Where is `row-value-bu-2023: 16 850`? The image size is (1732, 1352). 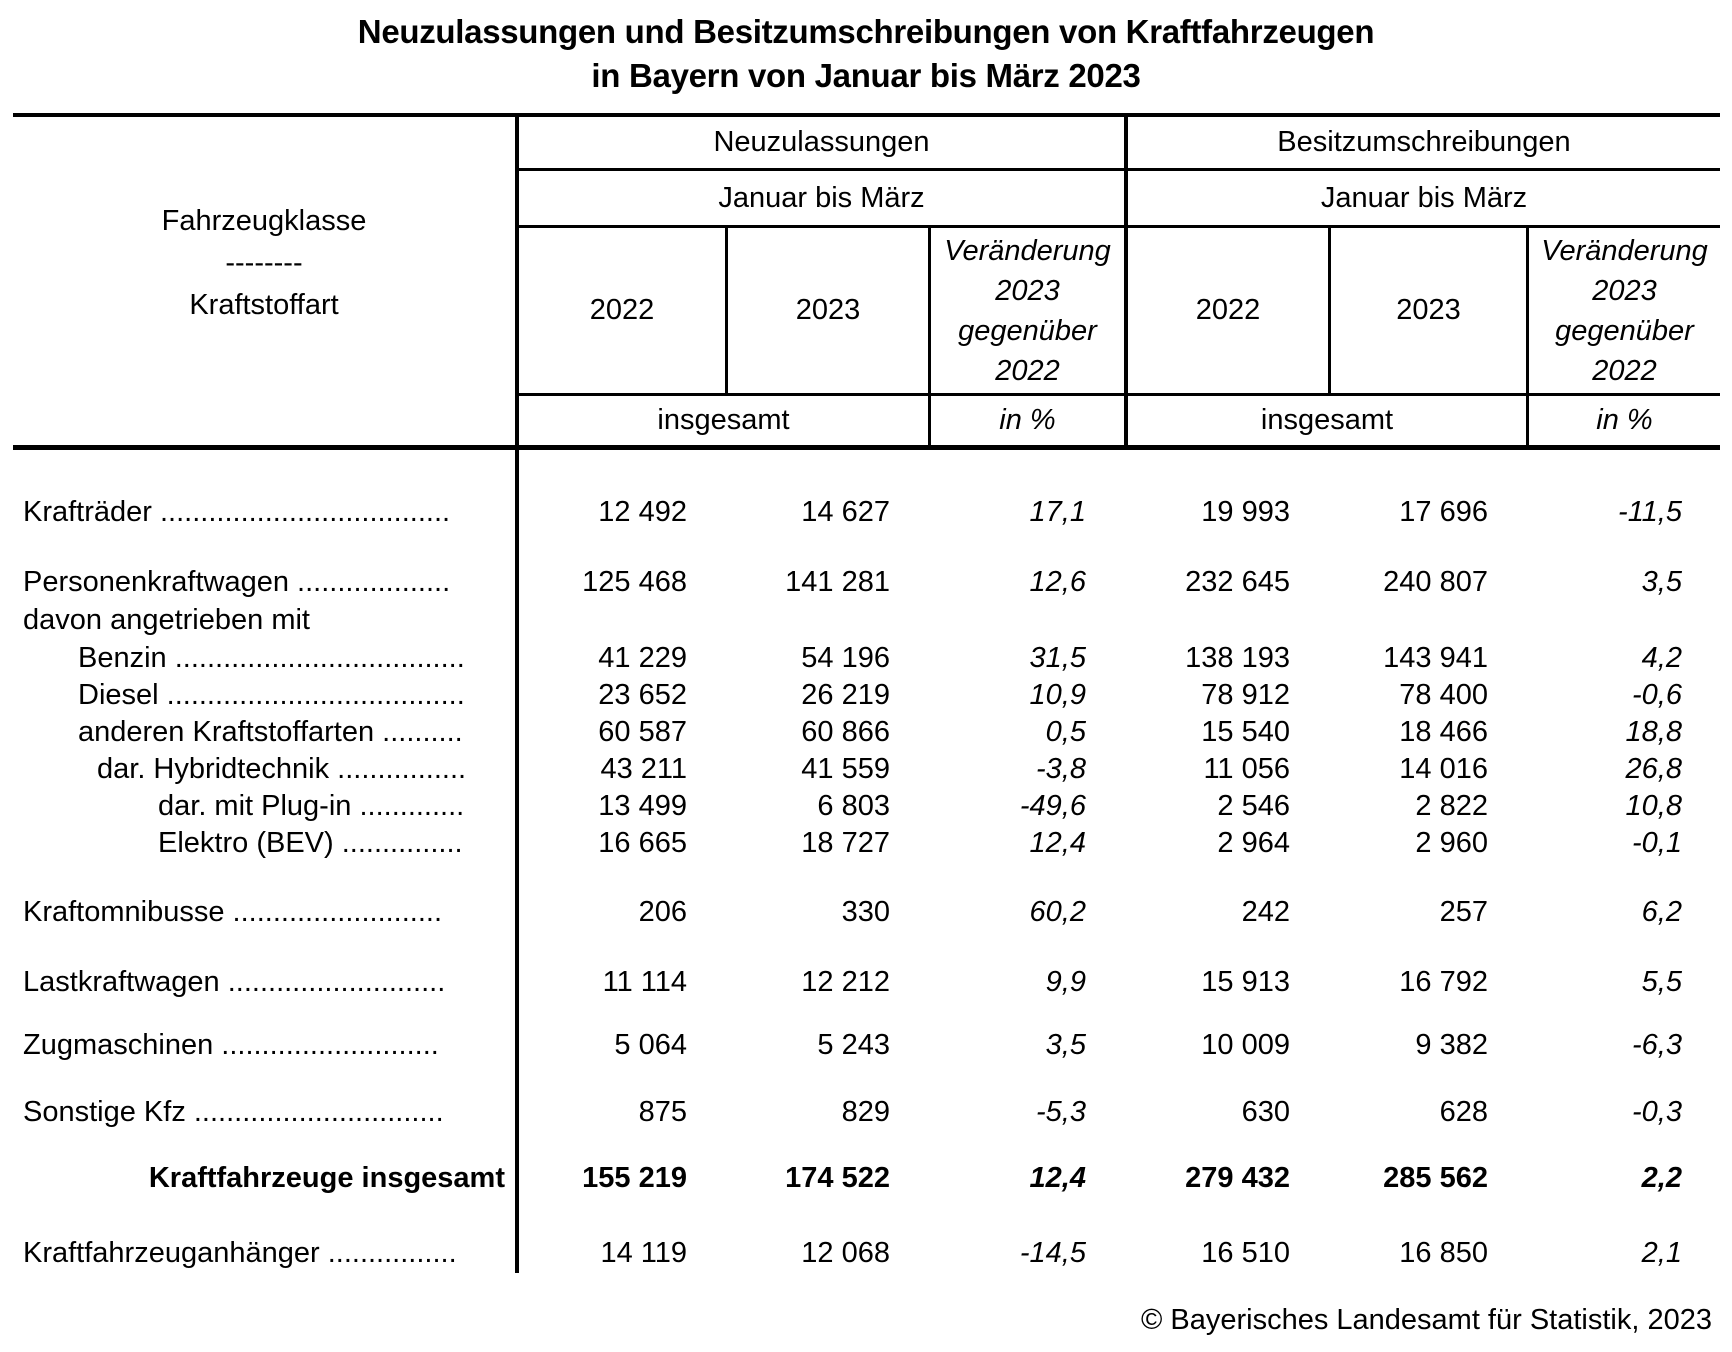
row-value-bu-2023: 16 850 is located at coordinates (1443, 1252).